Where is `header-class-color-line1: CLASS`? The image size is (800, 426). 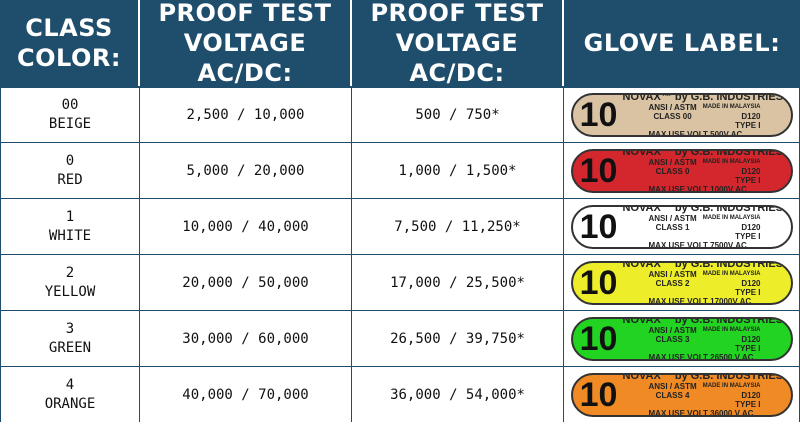
header-class-color-line1: CLASS is located at coordinates (69, 28).